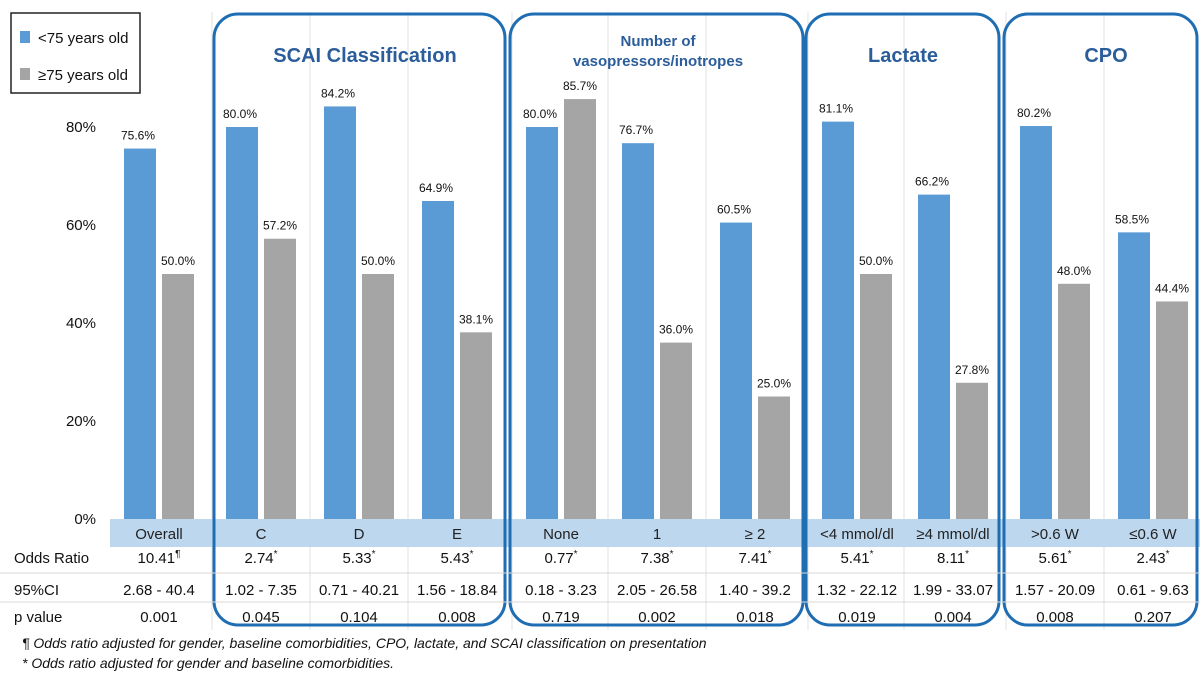 The width and height of the screenshot is (1200, 675). What do you see at coordinates (81, 225) in the screenshot?
I see `y-tick-label: 60%` at bounding box center [81, 225].